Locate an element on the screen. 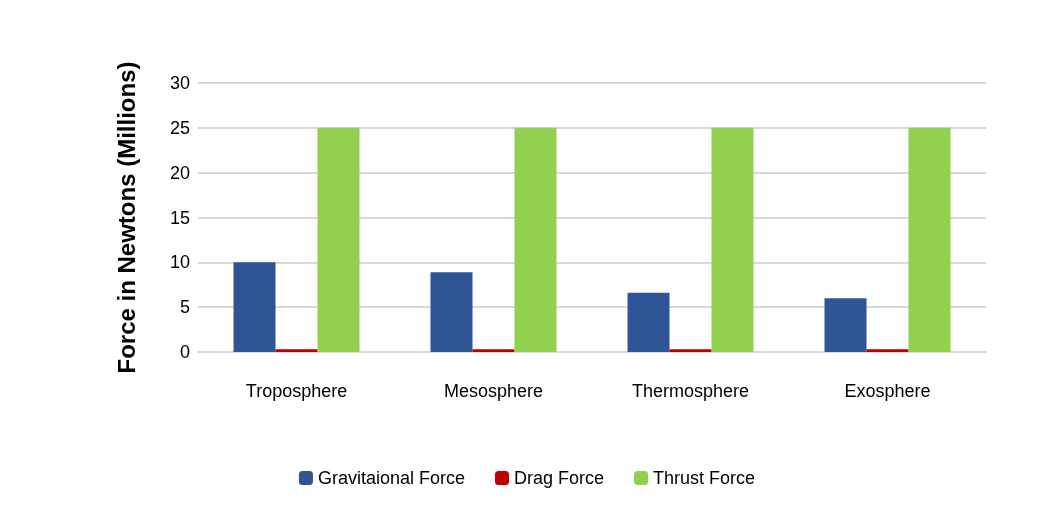  x-tick-label: Mesosphere is located at coordinates (493, 391).